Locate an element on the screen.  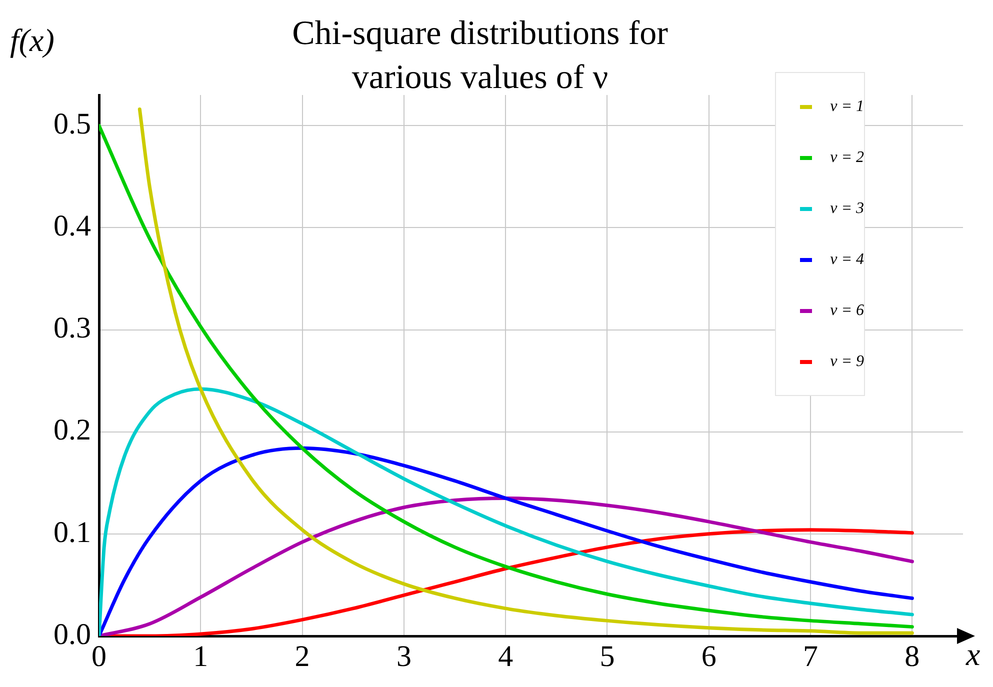
y-tick-label: 0.0 is located at coordinates (72, 634).